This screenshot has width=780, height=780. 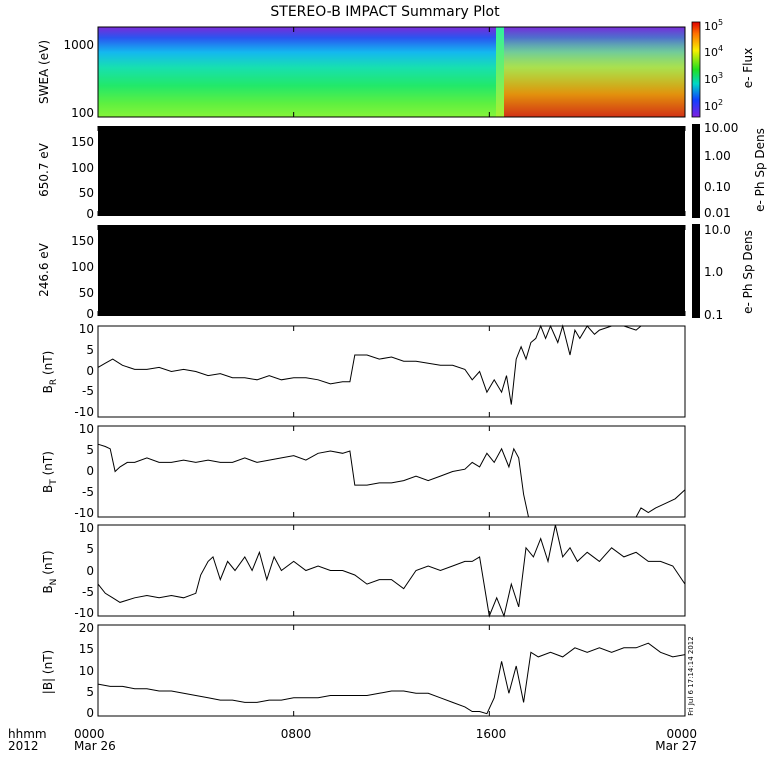 I want to click on ph650-ytick-50: 50, so click(x=86, y=193).